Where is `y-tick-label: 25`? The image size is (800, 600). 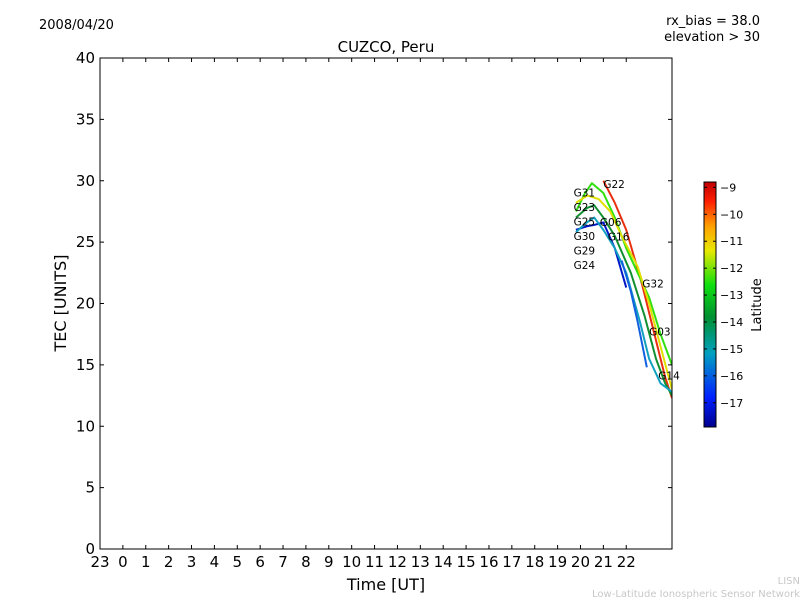 y-tick-label: 25 is located at coordinates (85, 242).